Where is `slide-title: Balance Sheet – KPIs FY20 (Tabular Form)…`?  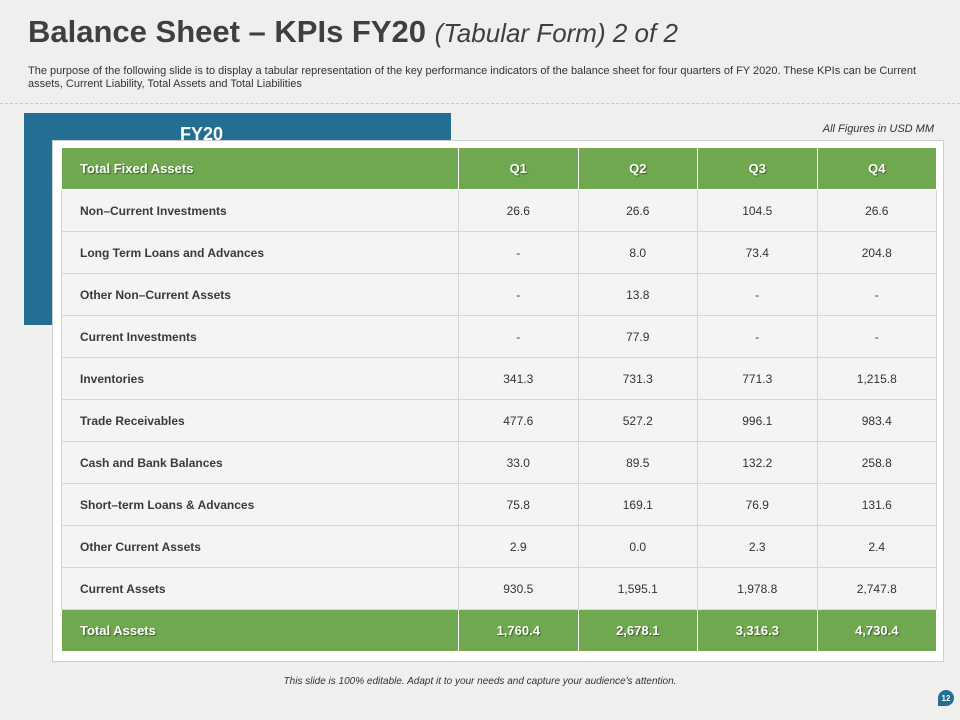 slide-title: Balance Sheet – KPIs FY20 (Tabular Form)… is located at coordinates (353, 32).